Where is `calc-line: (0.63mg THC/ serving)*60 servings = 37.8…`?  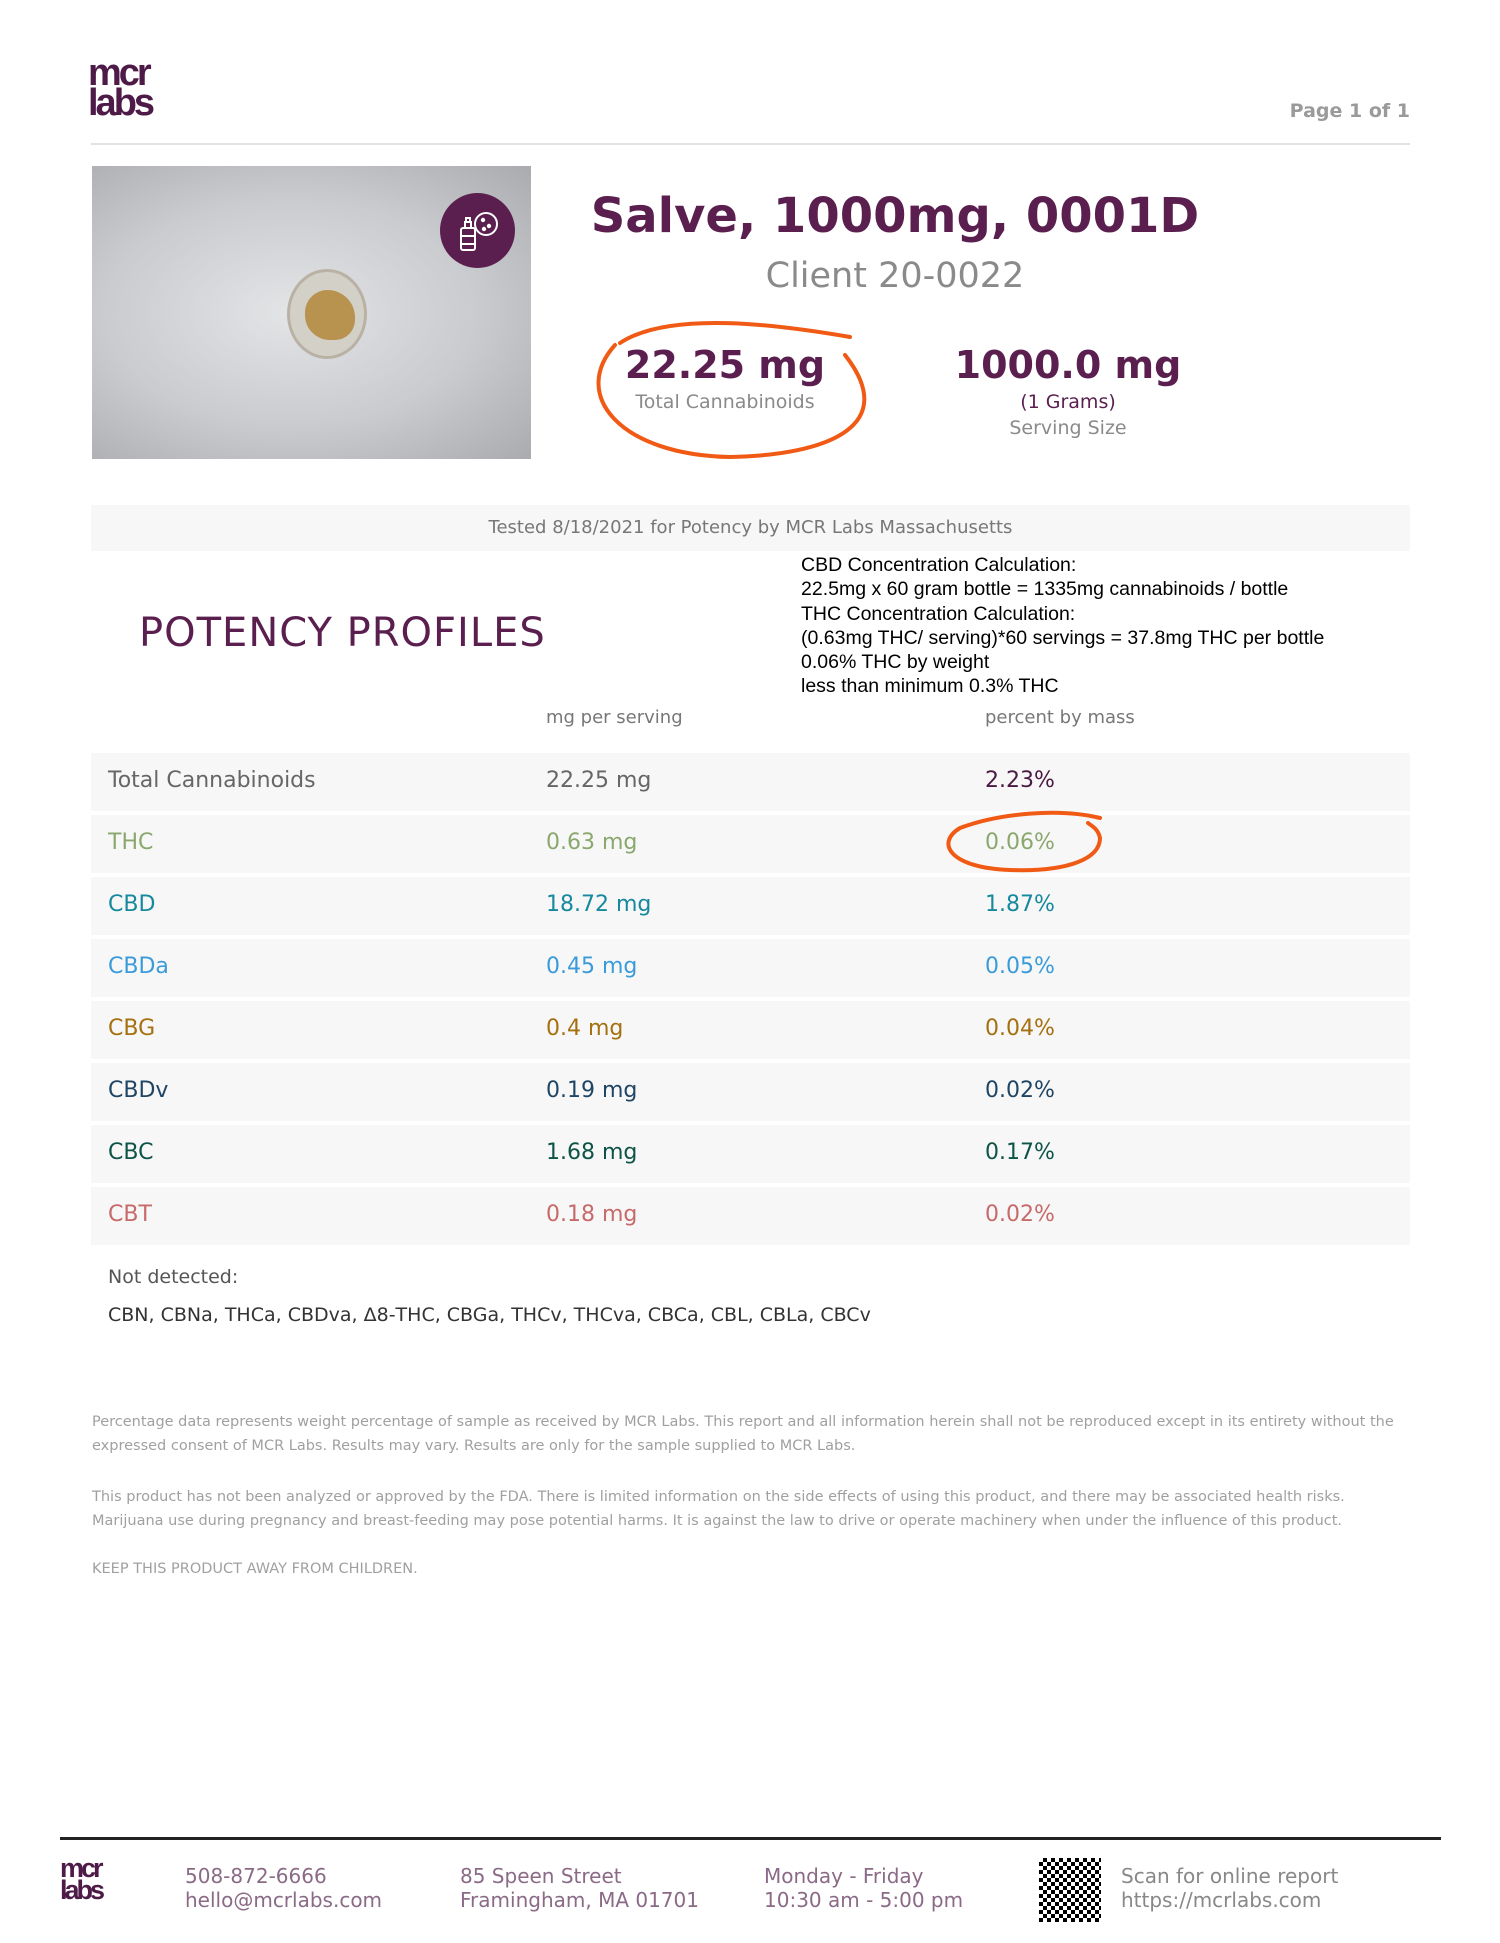 calc-line: (0.63mg THC/ serving)*60 servings = 37.8… is located at coordinates (1063, 637).